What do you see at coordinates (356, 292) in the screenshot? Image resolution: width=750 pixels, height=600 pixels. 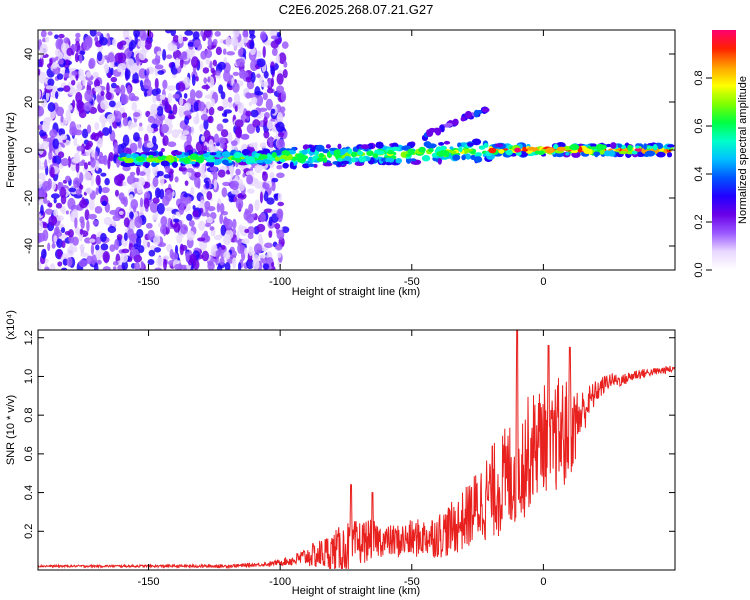 I see `spectrogram-x-axis-label: Height of straight line (km)` at bounding box center [356, 292].